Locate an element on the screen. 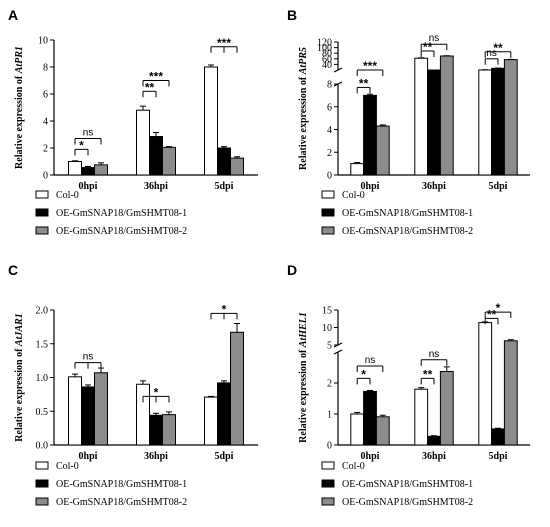  y-axis-label: Relative expression of AtPR1 is located at coordinates (19, 107).